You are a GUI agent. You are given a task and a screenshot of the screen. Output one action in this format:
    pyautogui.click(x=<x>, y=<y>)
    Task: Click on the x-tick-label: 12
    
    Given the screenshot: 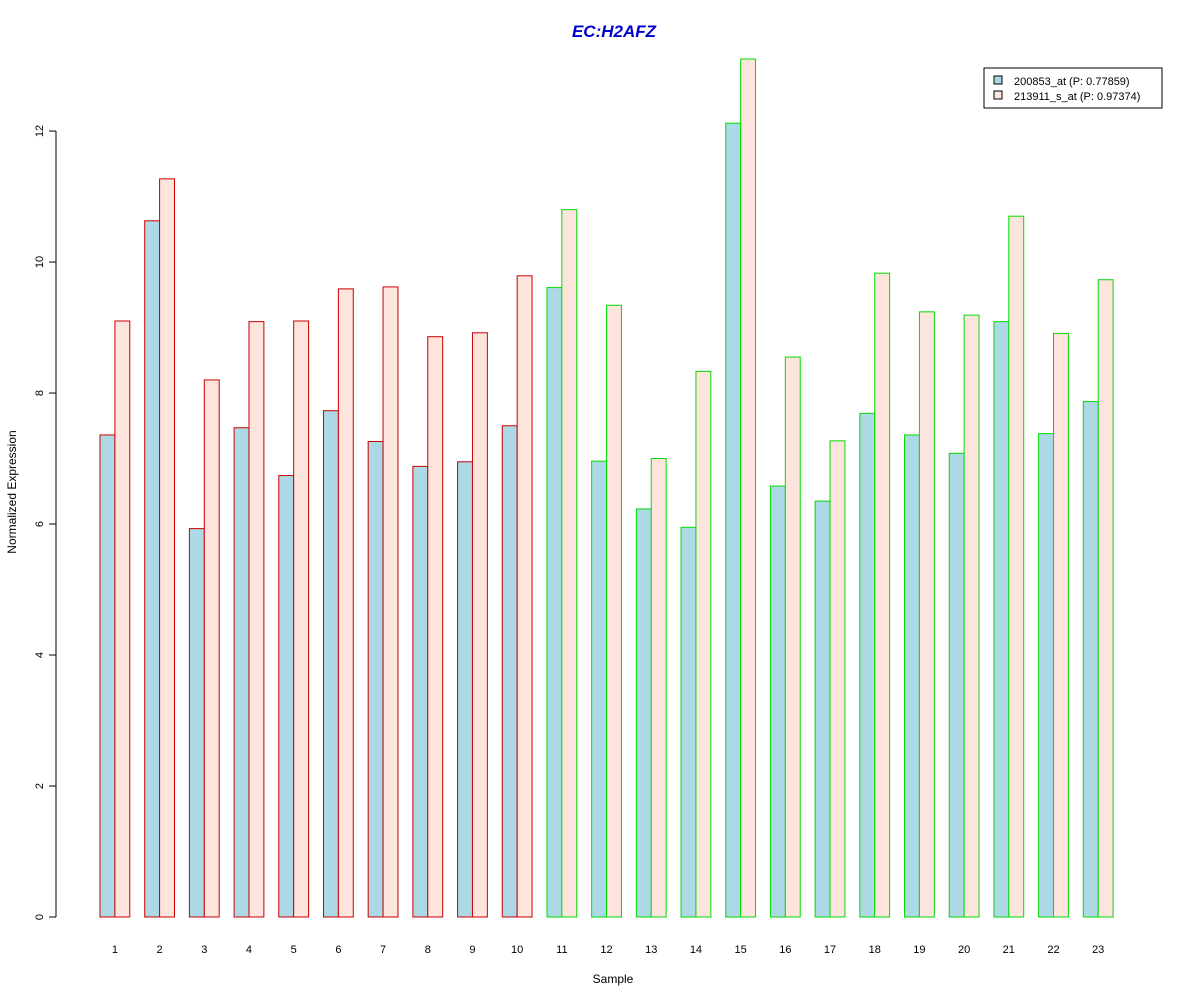 What is the action you would take?
    pyautogui.click(x=606, y=950)
    